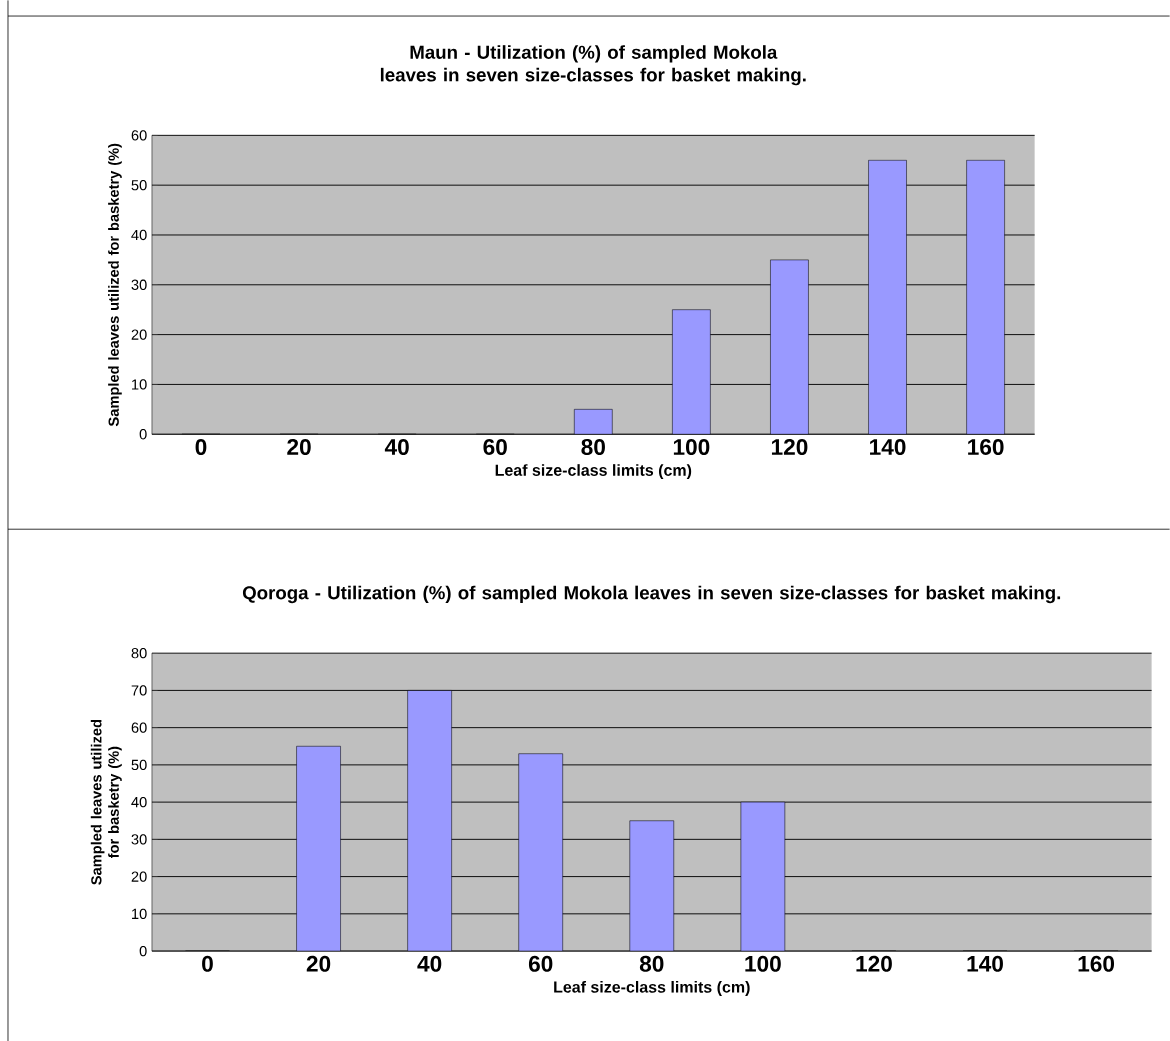 The width and height of the screenshot is (1170, 1041). Describe the element at coordinates (139, 653) in the screenshot. I see `y-tick-label: 80` at that location.